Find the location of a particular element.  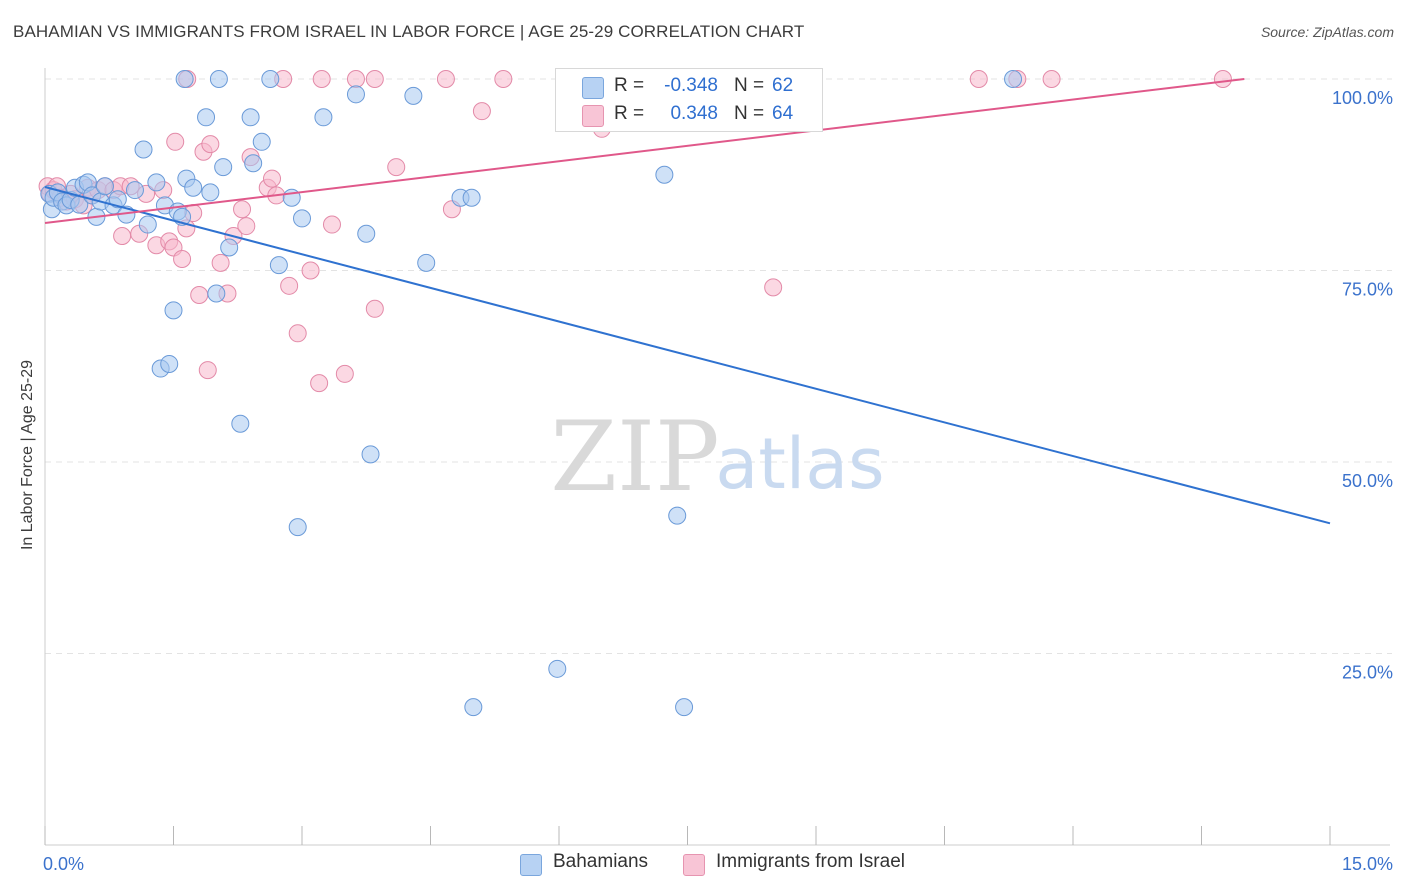

bottom-legend-label-bahamians: Bahamians is located at coordinates (601, 861).